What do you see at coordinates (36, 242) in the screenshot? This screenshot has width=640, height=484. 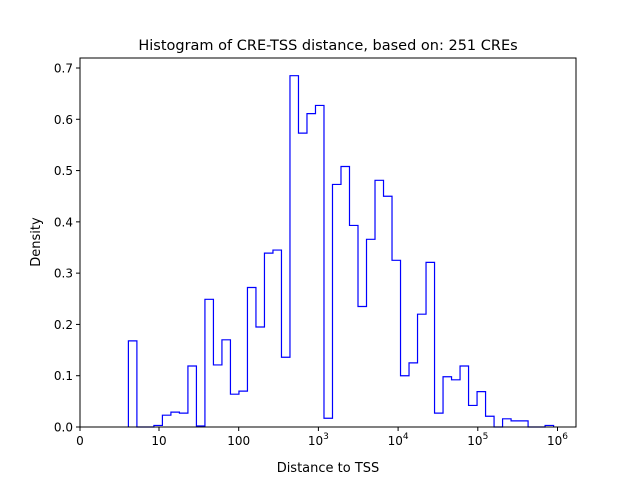 I see `y-axis-label: Density` at bounding box center [36, 242].